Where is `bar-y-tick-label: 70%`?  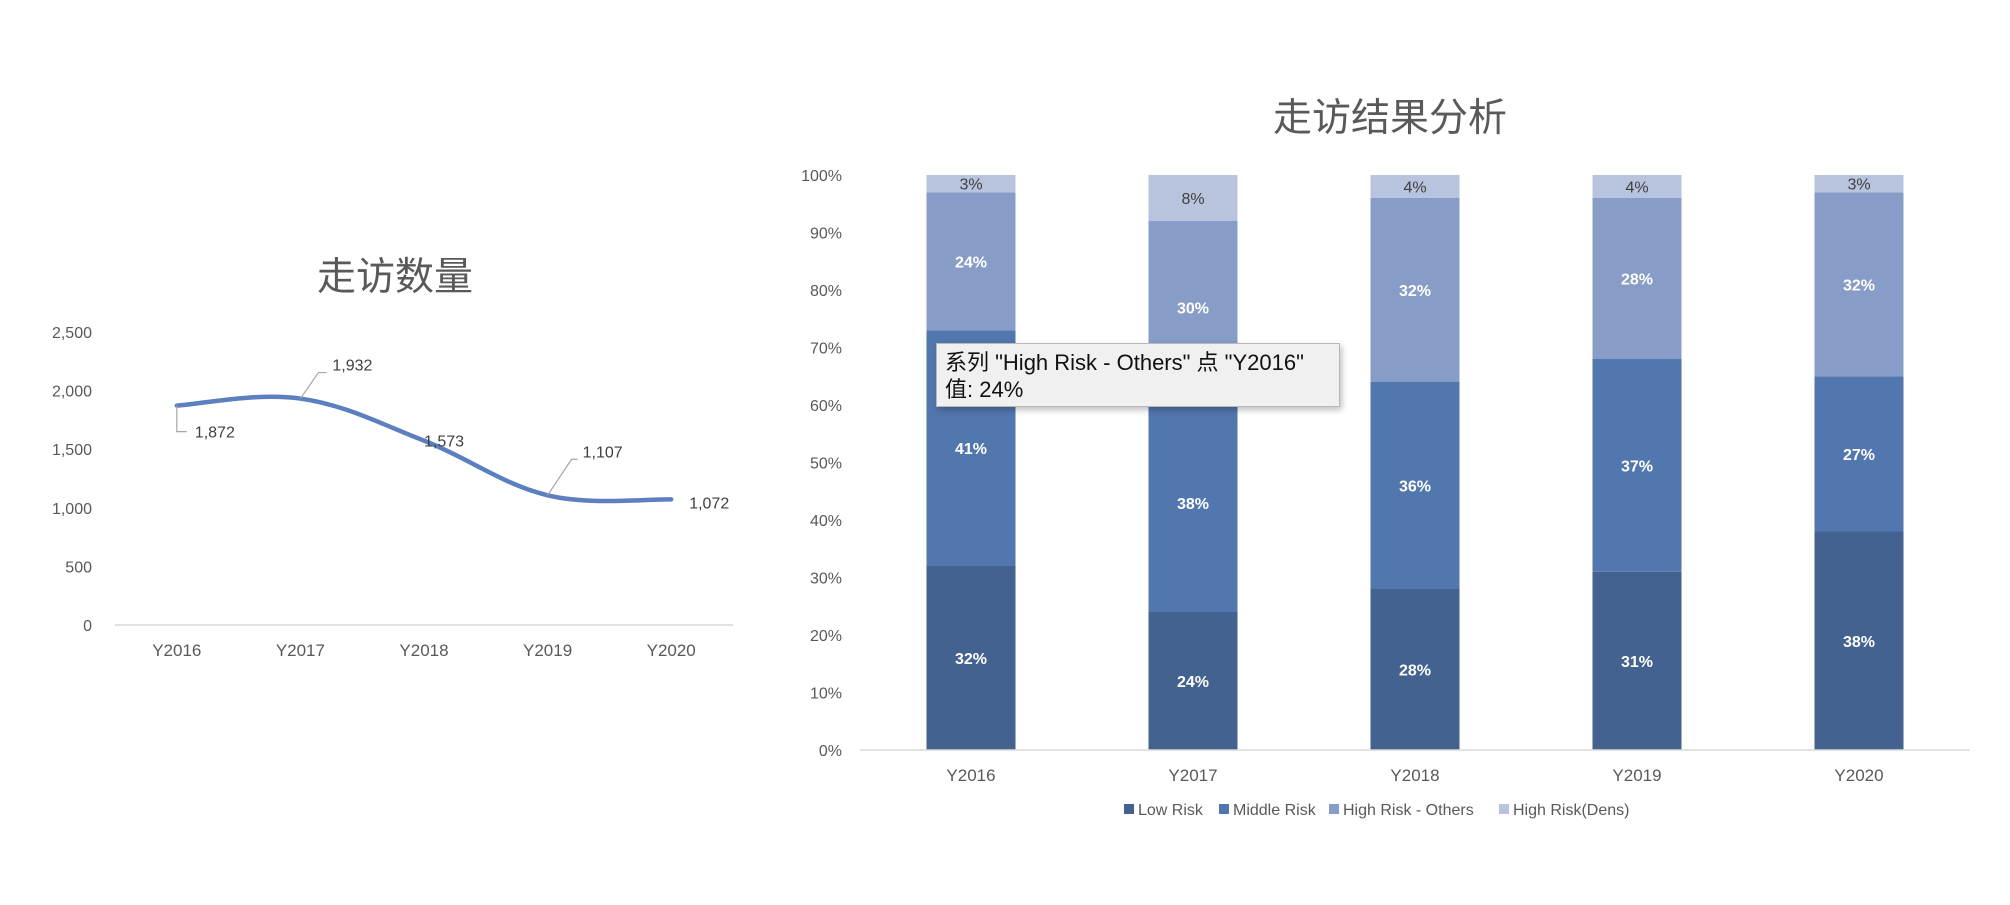
bar-y-tick-label: 70% is located at coordinates (826, 349).